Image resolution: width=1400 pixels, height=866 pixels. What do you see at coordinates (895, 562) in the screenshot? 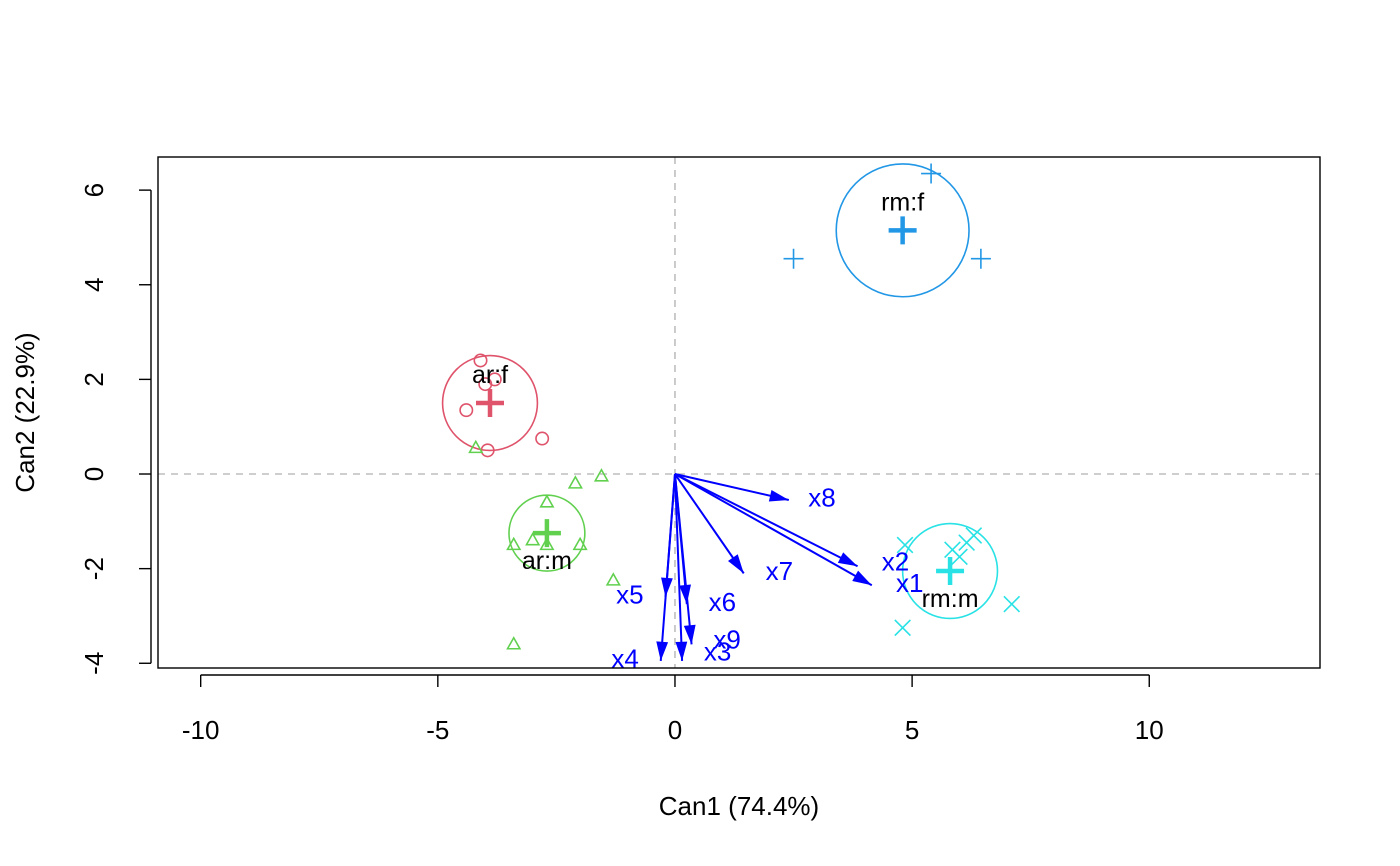
I see `vector-label-x2: x2` at bounding box center [895, 562].